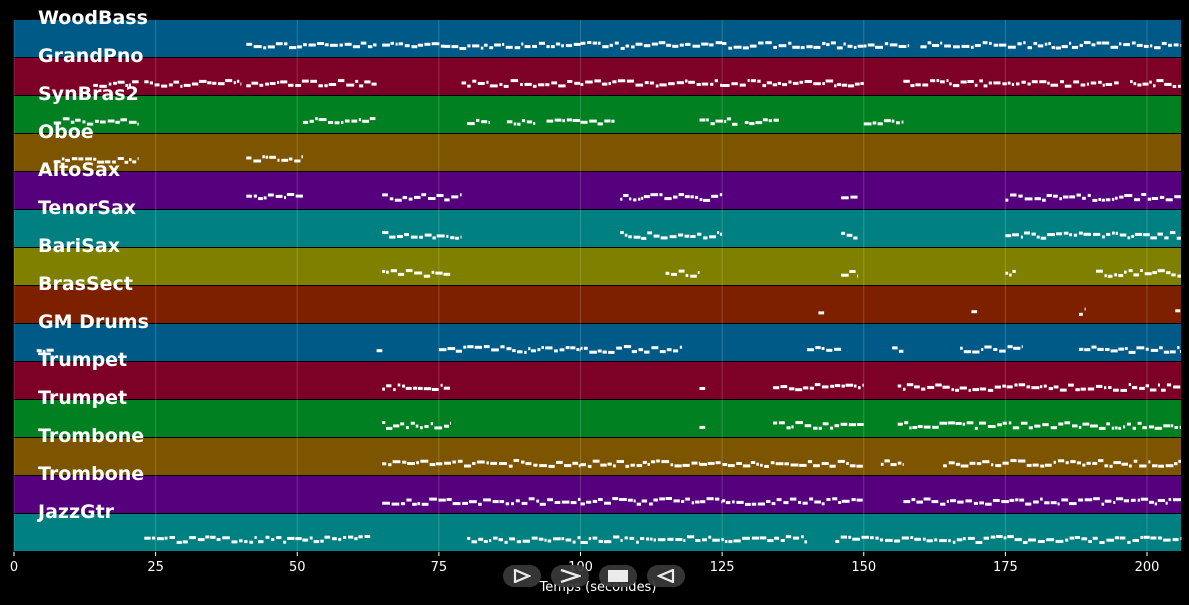 The image size is (1189, 605). What do you see at coordinates (722, 567) in the screenshot?
I see `x-tick-label: 125` at bounding box center [722, 567].